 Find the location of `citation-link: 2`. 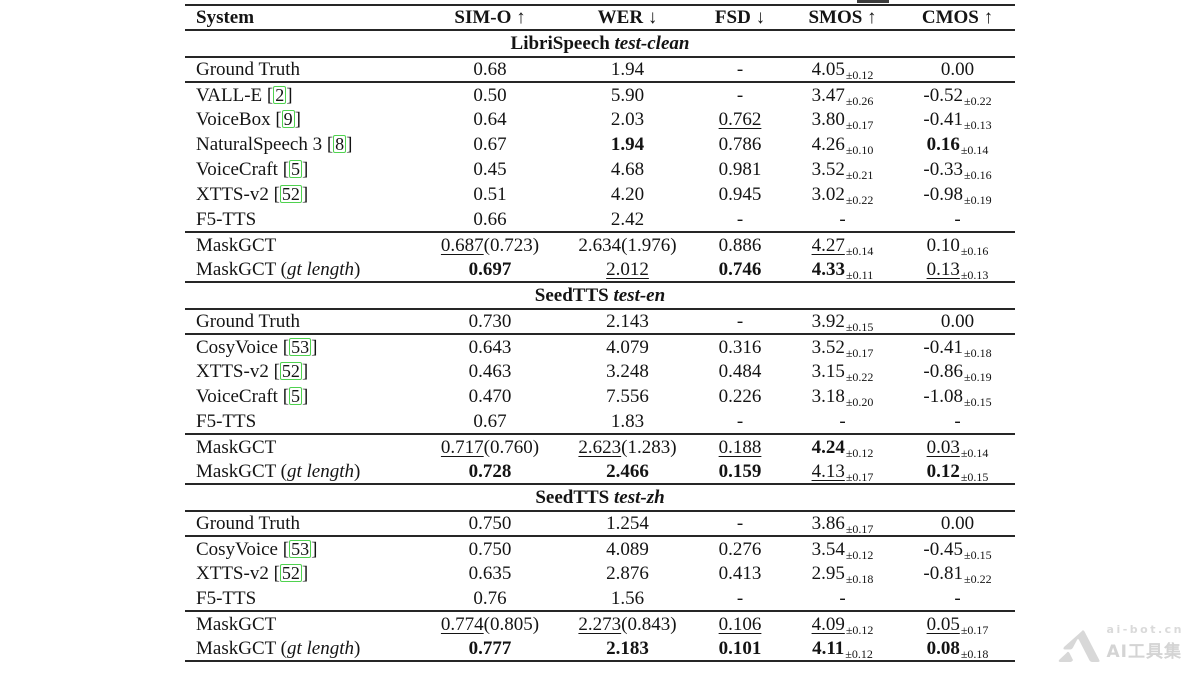

citation-link: 2 is located at coordinates (280, 94).